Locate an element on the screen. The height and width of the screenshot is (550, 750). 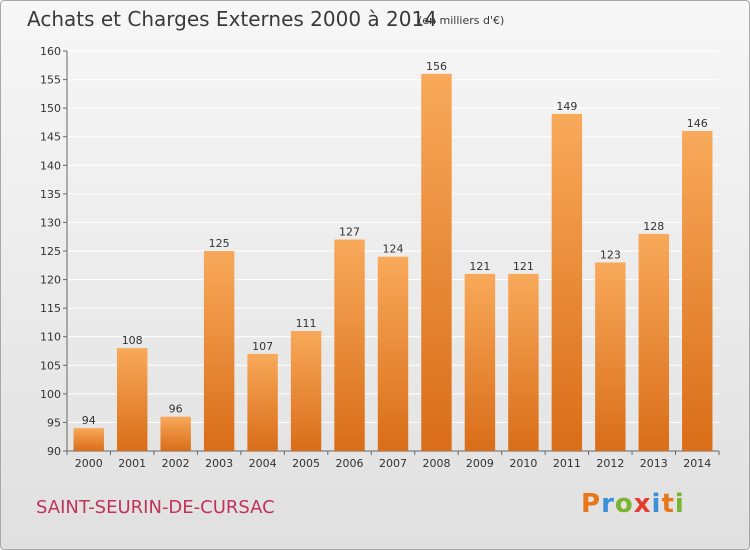
x-tick-label: 2009 is located at coordinates (480, 463).